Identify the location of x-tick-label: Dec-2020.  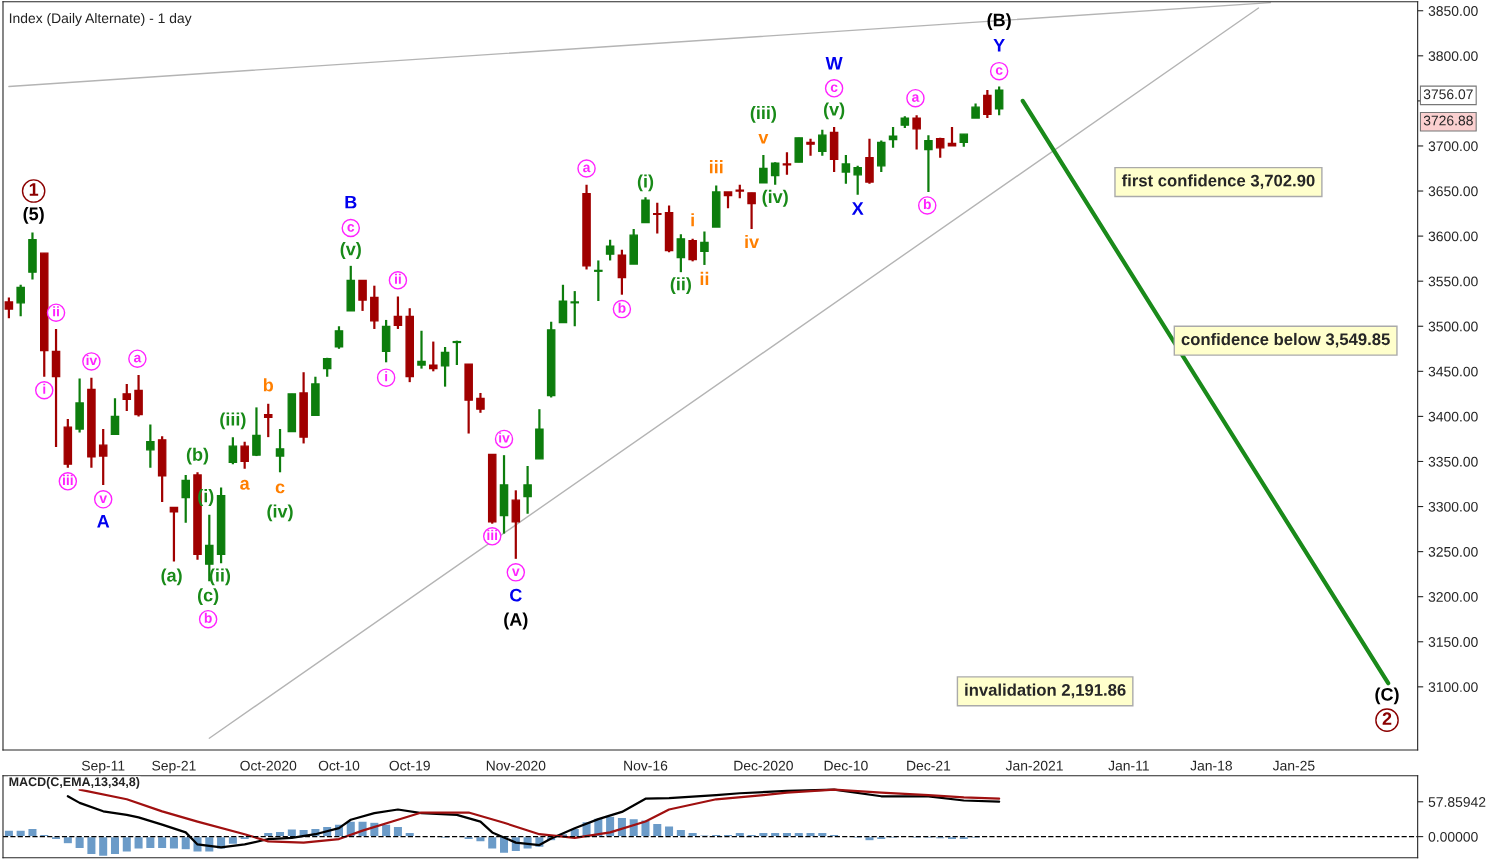
(763, 765).